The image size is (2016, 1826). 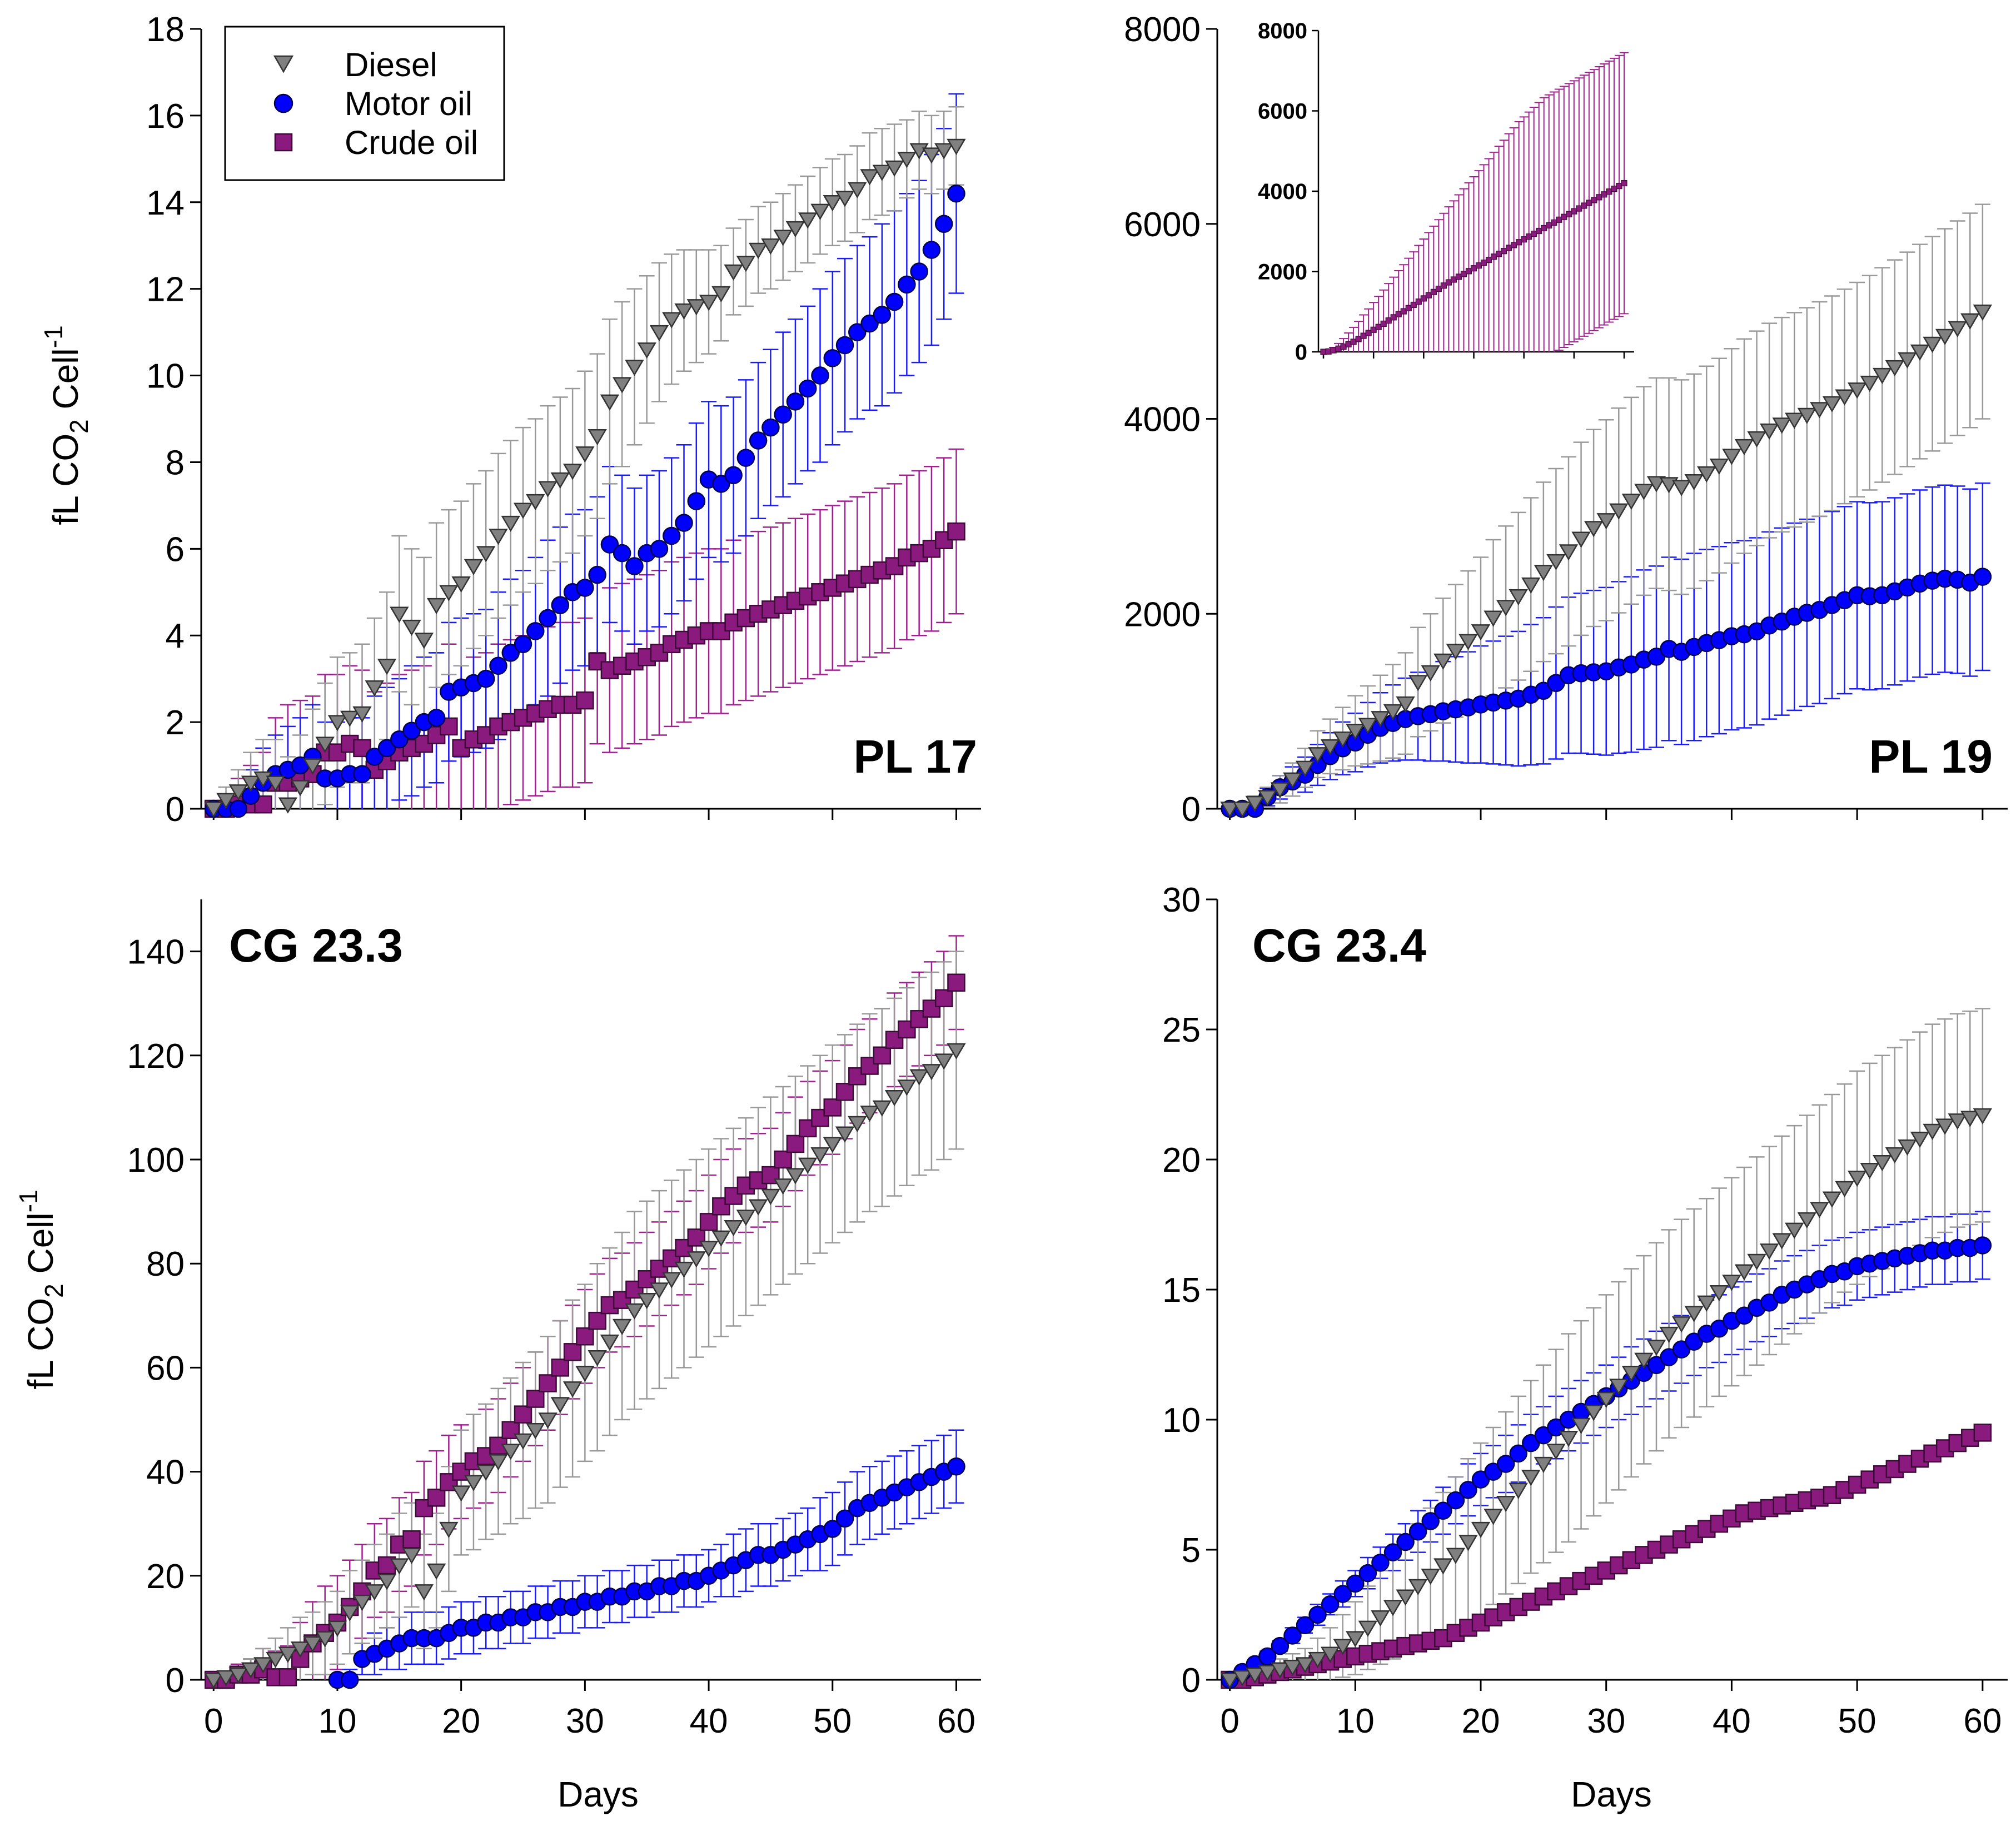 I want to click on y-axis-title-top-base: fL CO, so click(x=66, y=479).